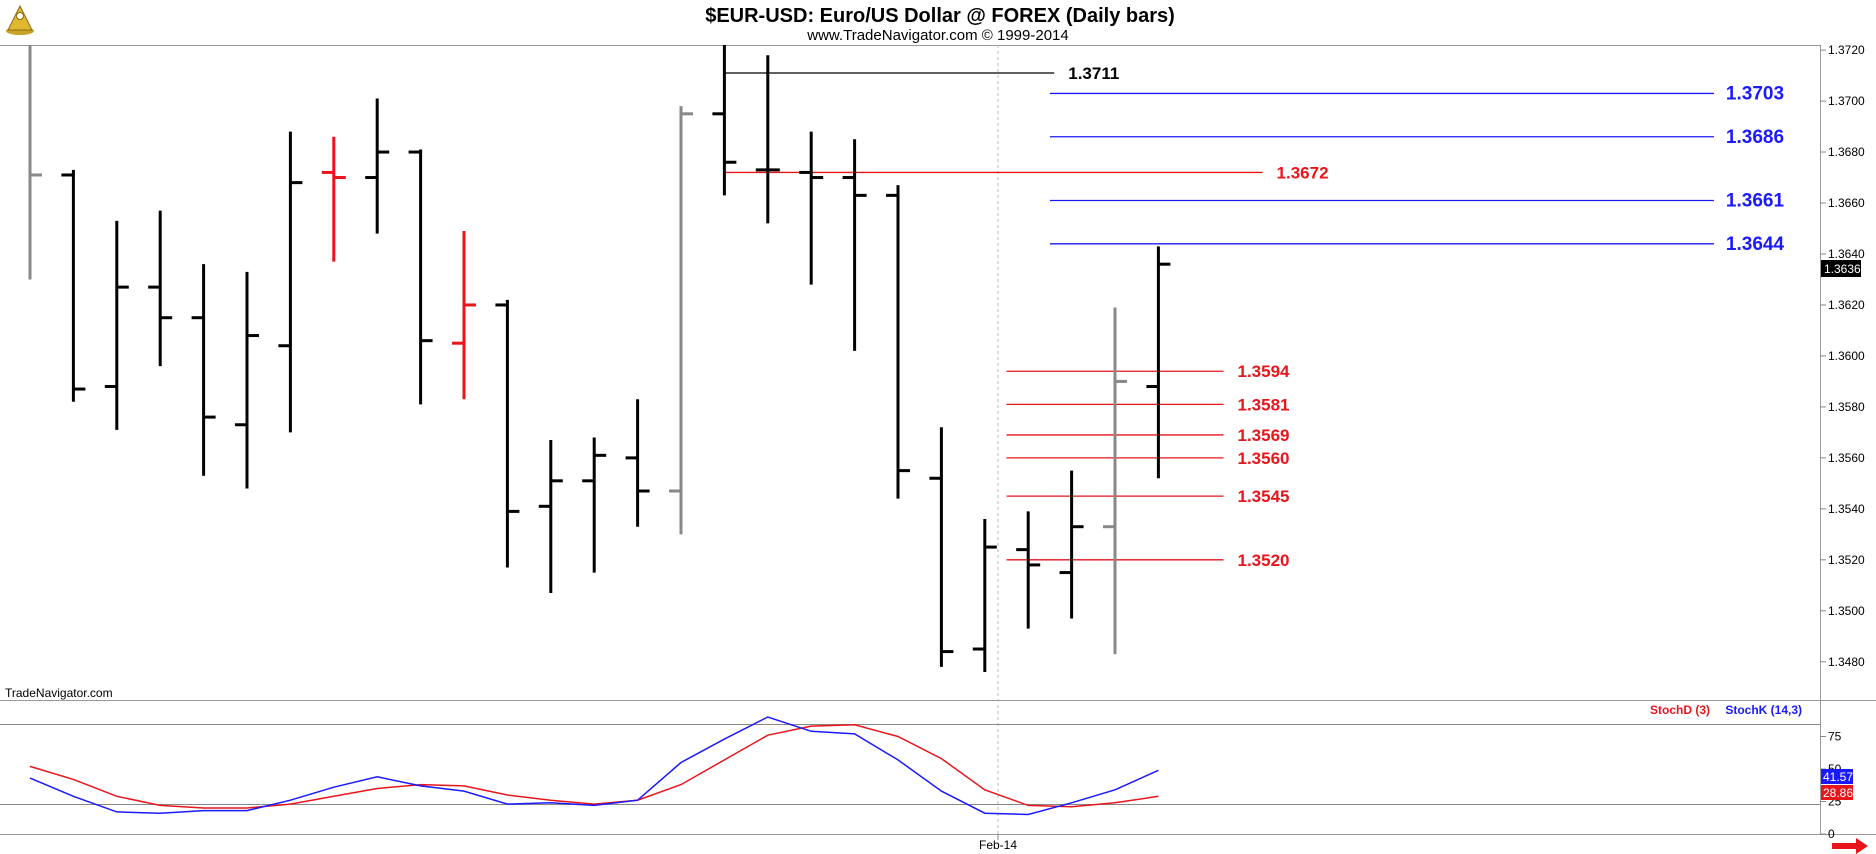  I want to click on level-label: 1.3569, so click(1264, 435).